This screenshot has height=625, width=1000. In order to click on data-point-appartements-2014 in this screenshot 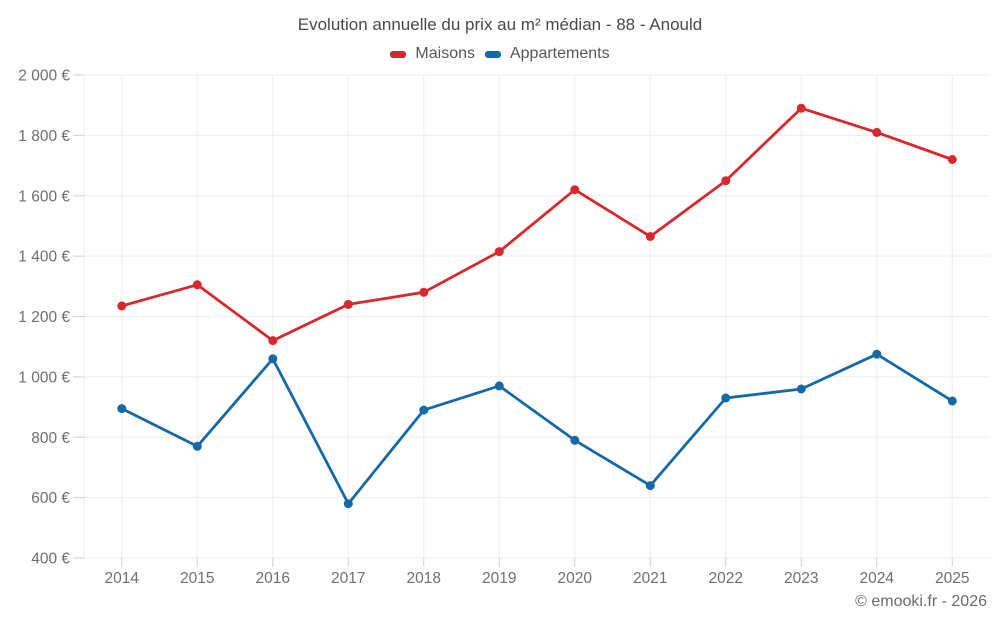, I will do `click(122, 409)`.